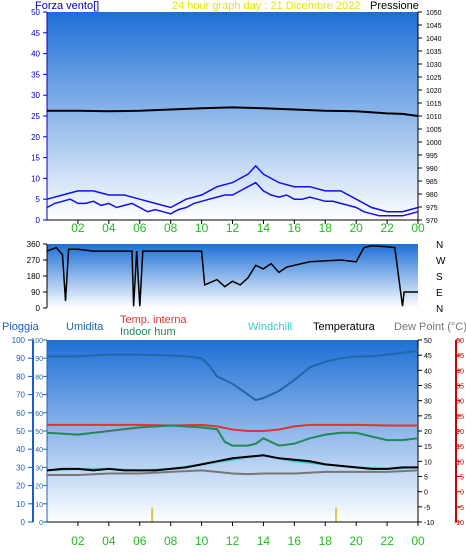 This screenshot has width=466, height=555. What do you see at coordinates (432, 182) in the screenshot?
I see `pressure-tick-label: 985` at bounding box center [432, 182].